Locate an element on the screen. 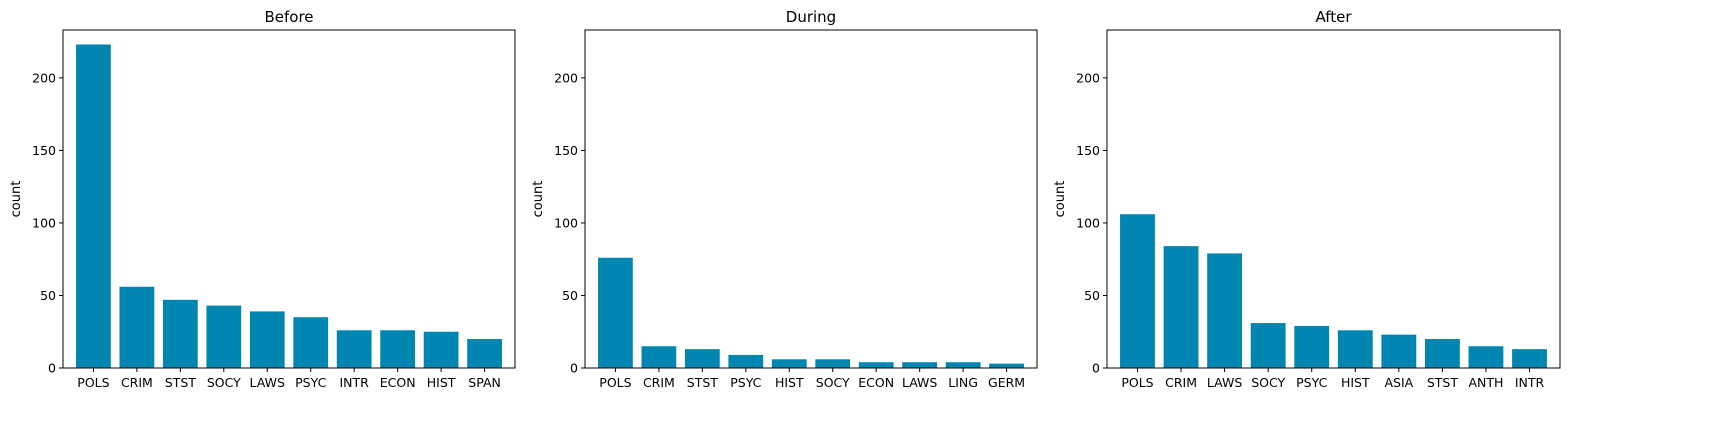 The height and width of the screenshot is (435, 1713). bar-anth is located at coordinates (1486, 357).